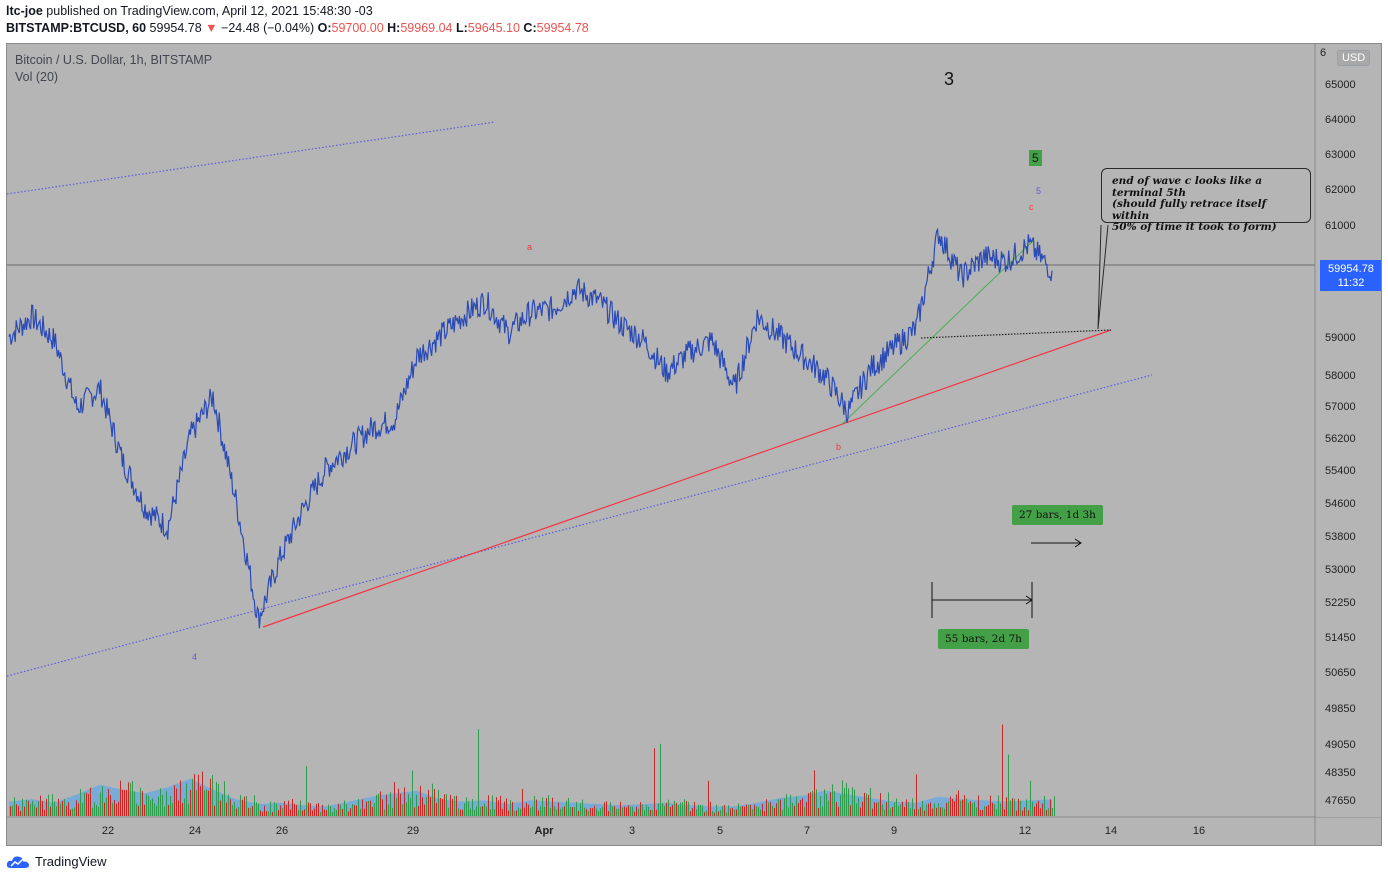 This screenshot has width=1388, height=882. What do you see at coordinates (632, 831) in the screenshot?
I see `time-tick: 3` at bounding box center [632, 831].